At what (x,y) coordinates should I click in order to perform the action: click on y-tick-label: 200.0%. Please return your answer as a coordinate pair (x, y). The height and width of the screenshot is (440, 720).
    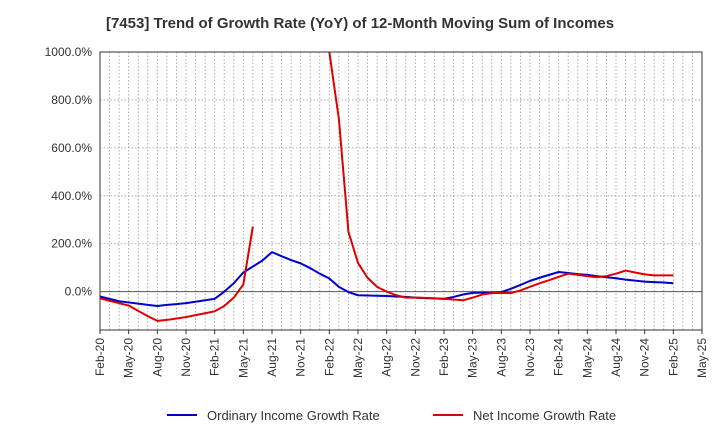
    Looking at the image, I should click on (71, 244).